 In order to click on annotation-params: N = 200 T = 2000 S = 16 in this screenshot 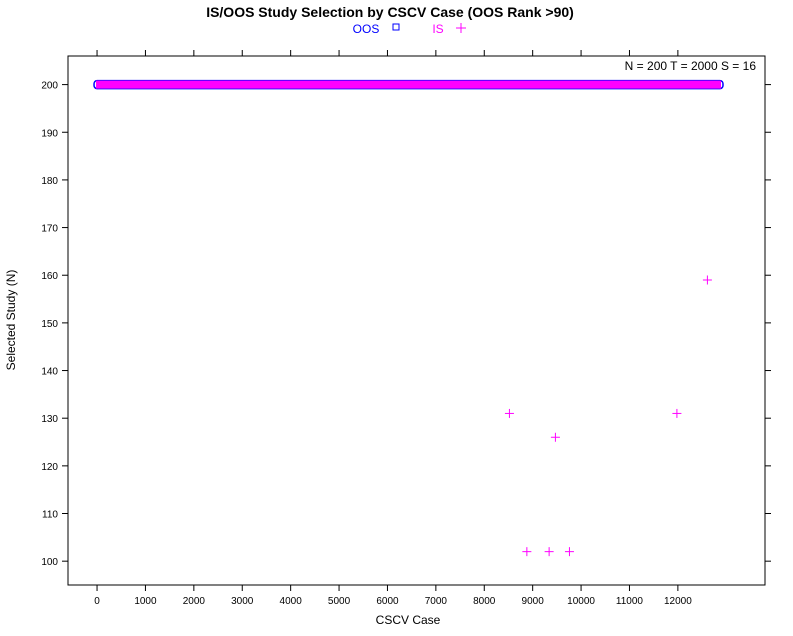, I will do `click(691, 66)`.